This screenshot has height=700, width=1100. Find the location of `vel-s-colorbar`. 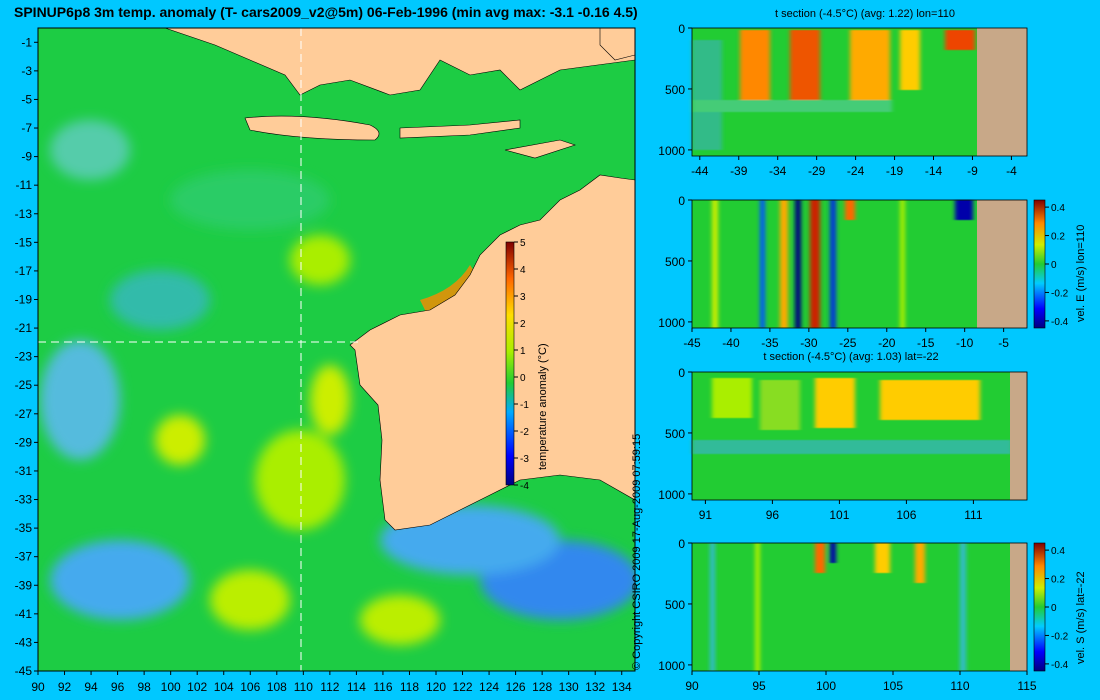

vel-s-colorbar is located at coordinates (1039, 607).